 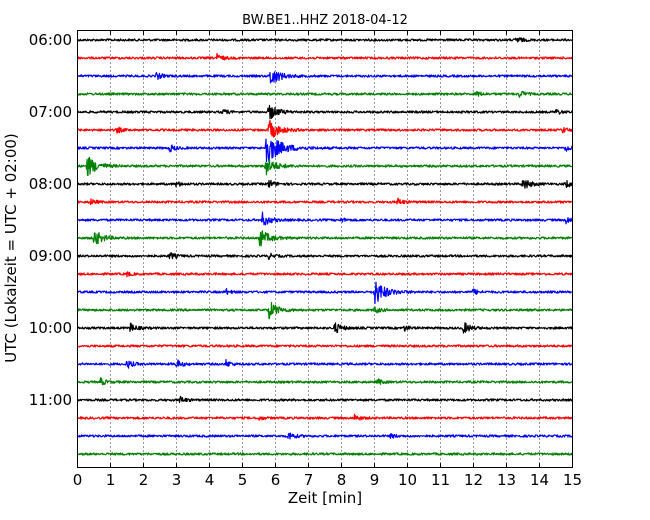 What do you see at coordinates (50, 40) in the screenshot?
I see `y-tick-label: 06:00` at bounding box center [50, 40].